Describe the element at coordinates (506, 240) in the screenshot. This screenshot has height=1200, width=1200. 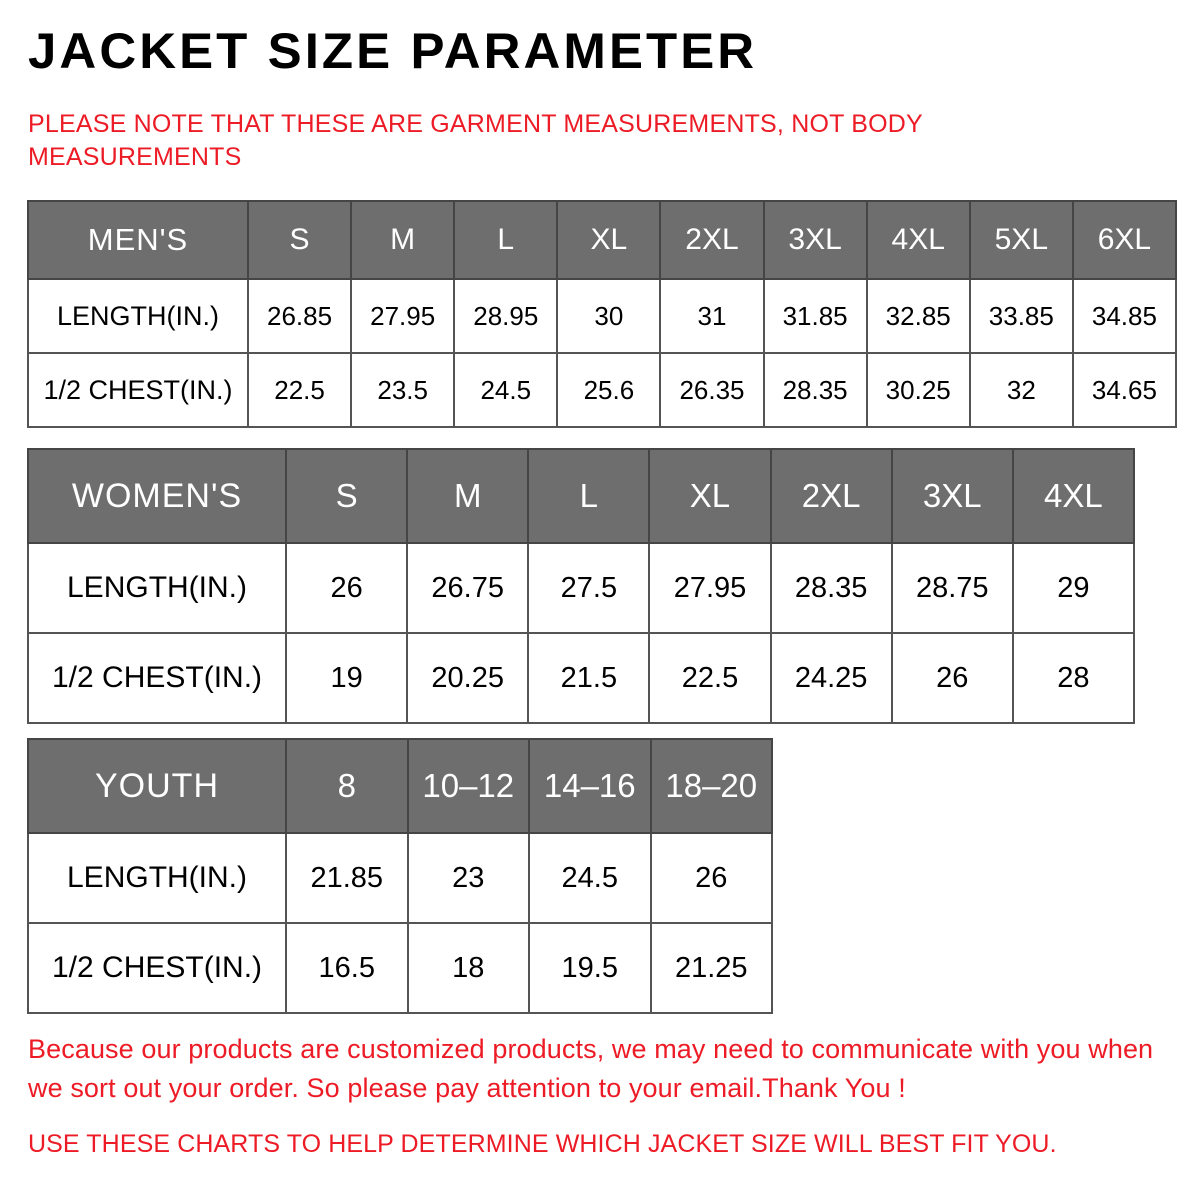
I see `mens-size-header-2: L` at that location.